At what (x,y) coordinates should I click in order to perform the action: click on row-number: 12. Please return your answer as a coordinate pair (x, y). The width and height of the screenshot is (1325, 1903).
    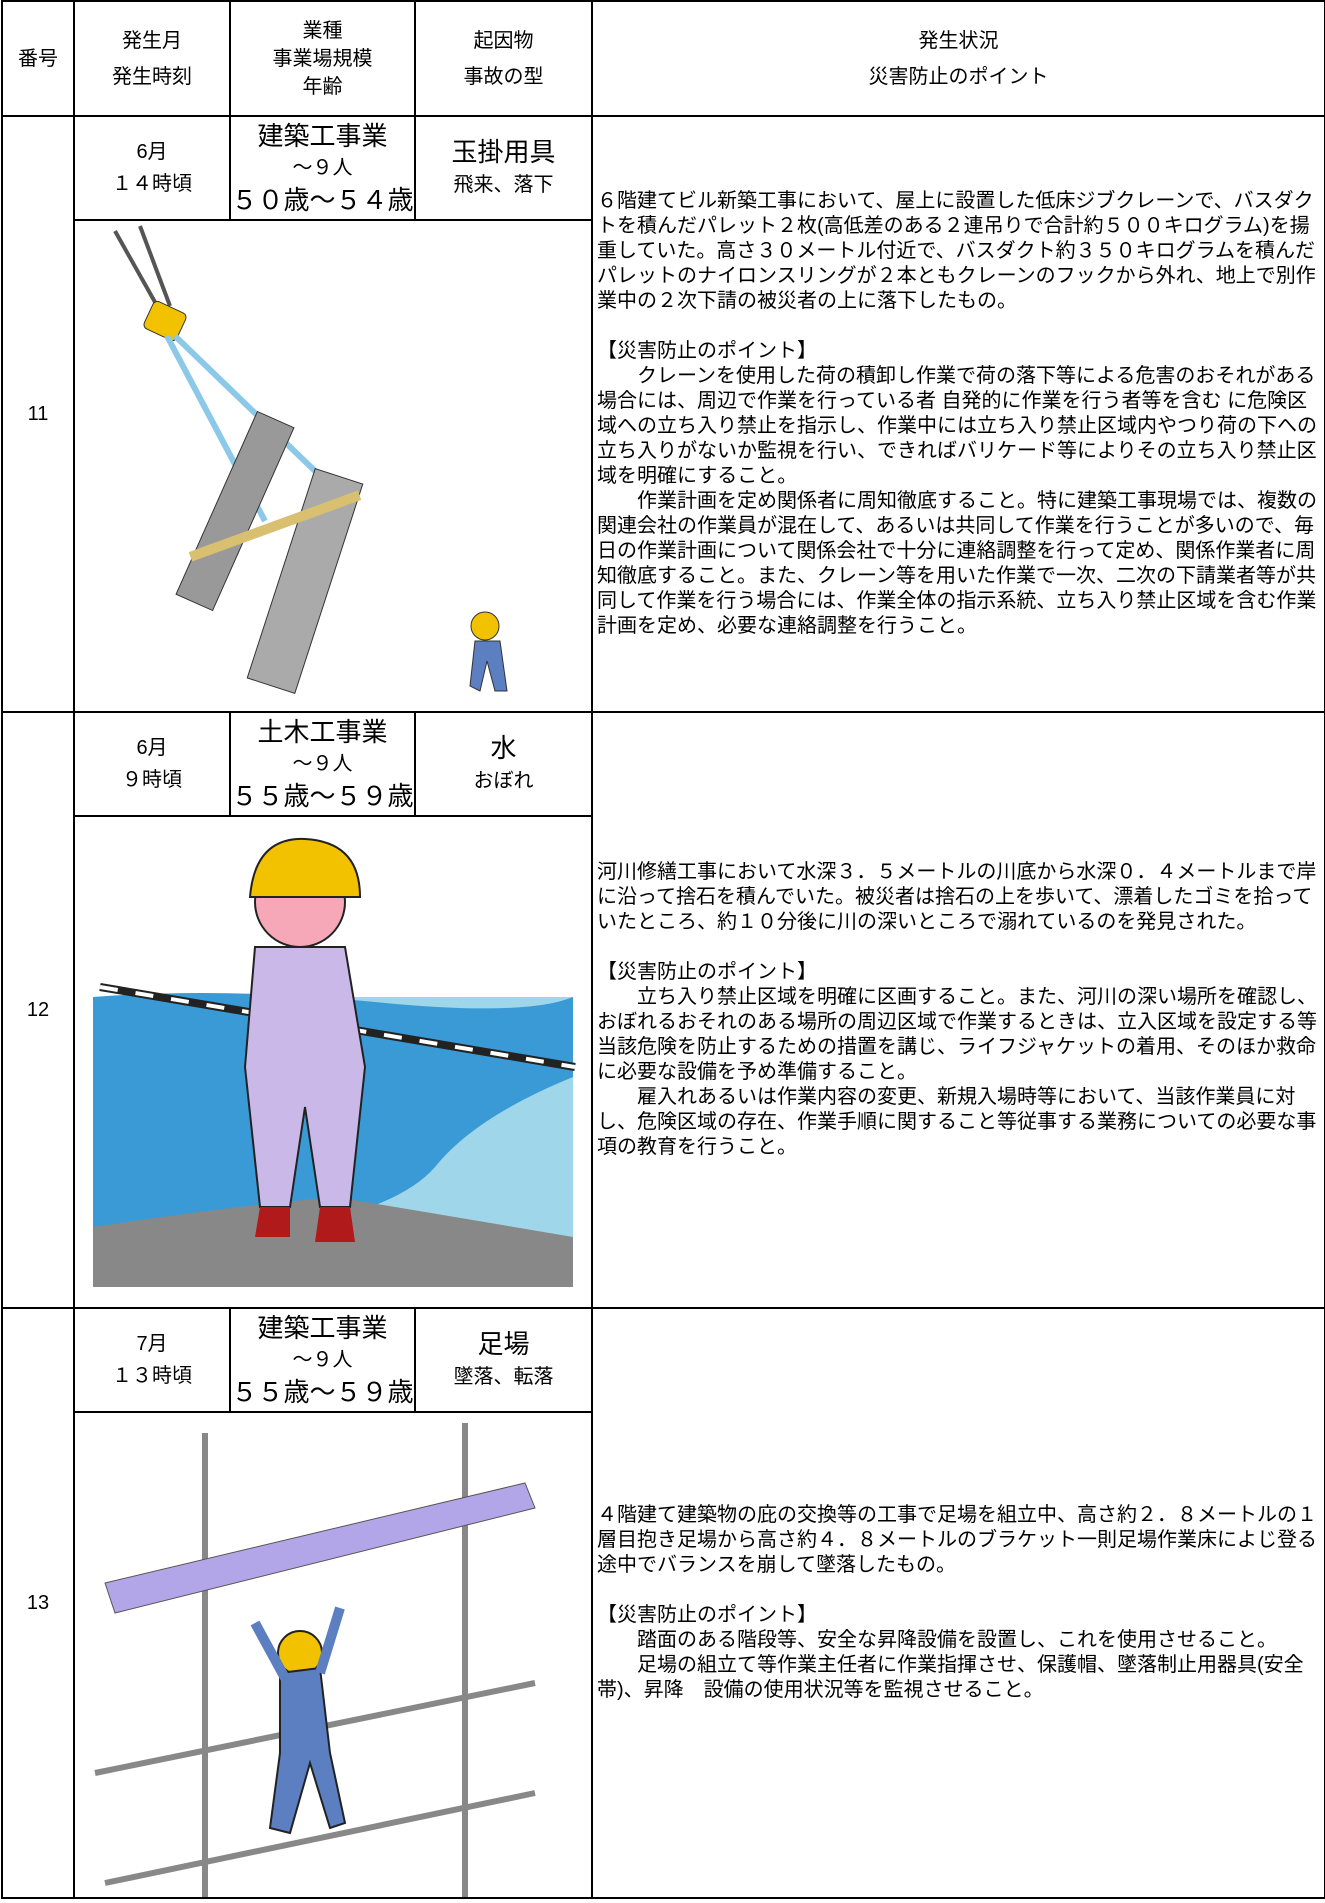
    Looking at the image, I should click on (38, 1010).